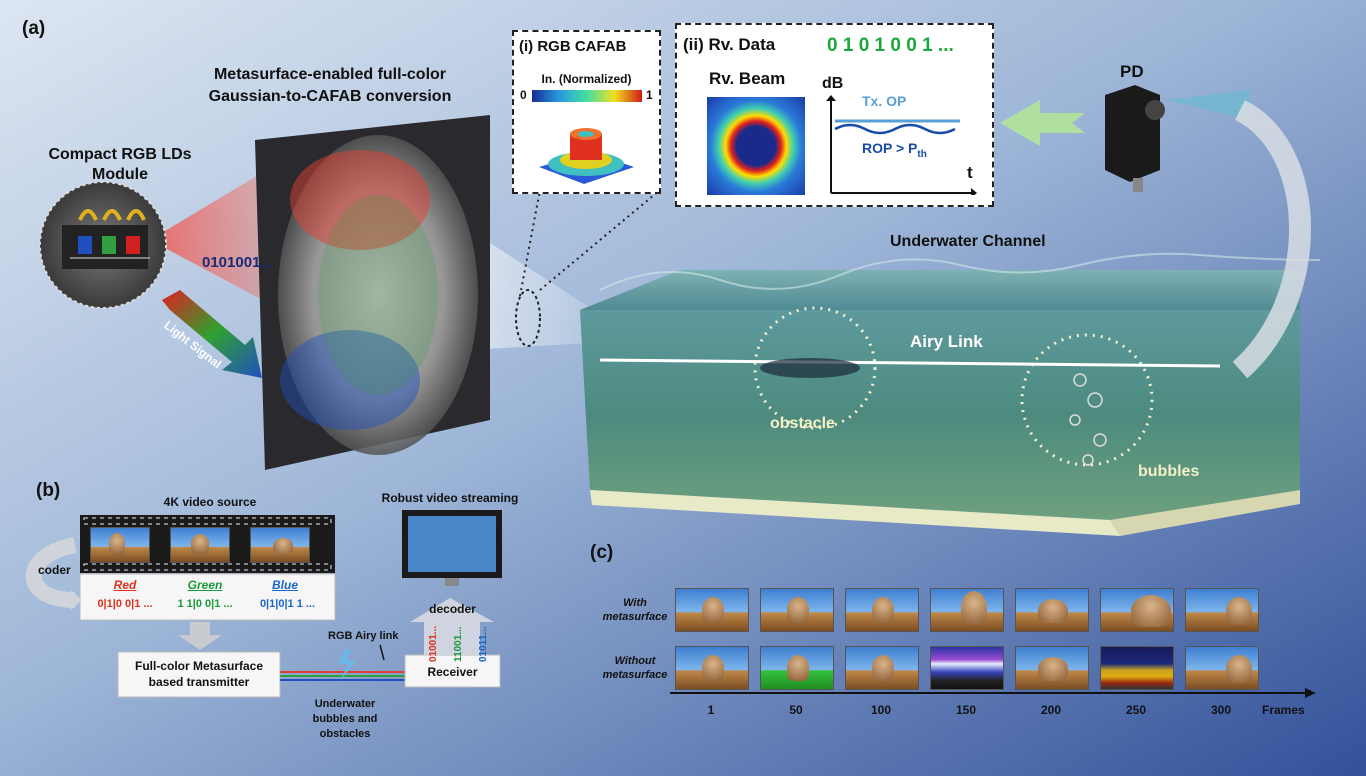 The height and width of the screenshot is (776, 1366). What do you see at coordinates (372, 292) in the screenshot?
I see `metasurface` at bounding box center [372, 292].